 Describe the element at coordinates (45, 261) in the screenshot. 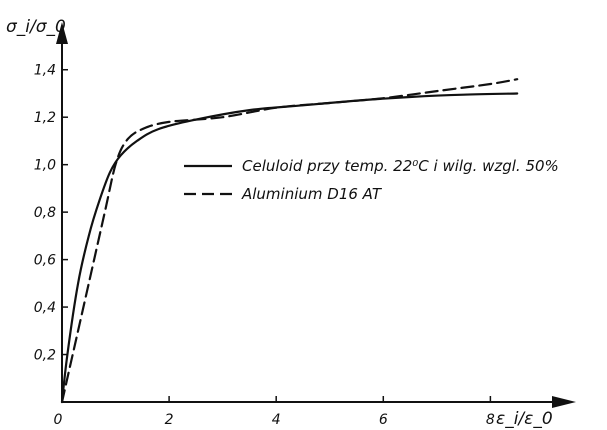

I see `y-tick-label: 0,6` at that location.